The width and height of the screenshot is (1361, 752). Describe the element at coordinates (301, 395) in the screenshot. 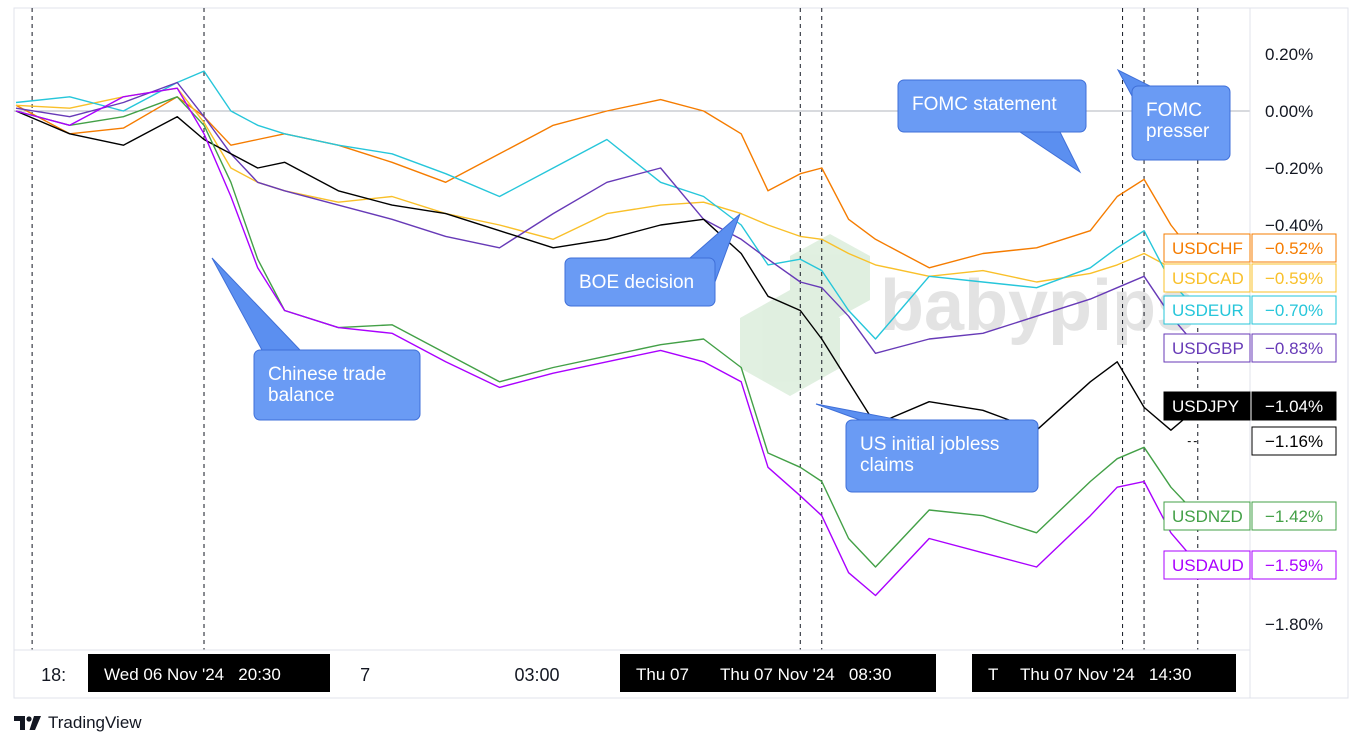

I see `callout-text: balance` at that location.